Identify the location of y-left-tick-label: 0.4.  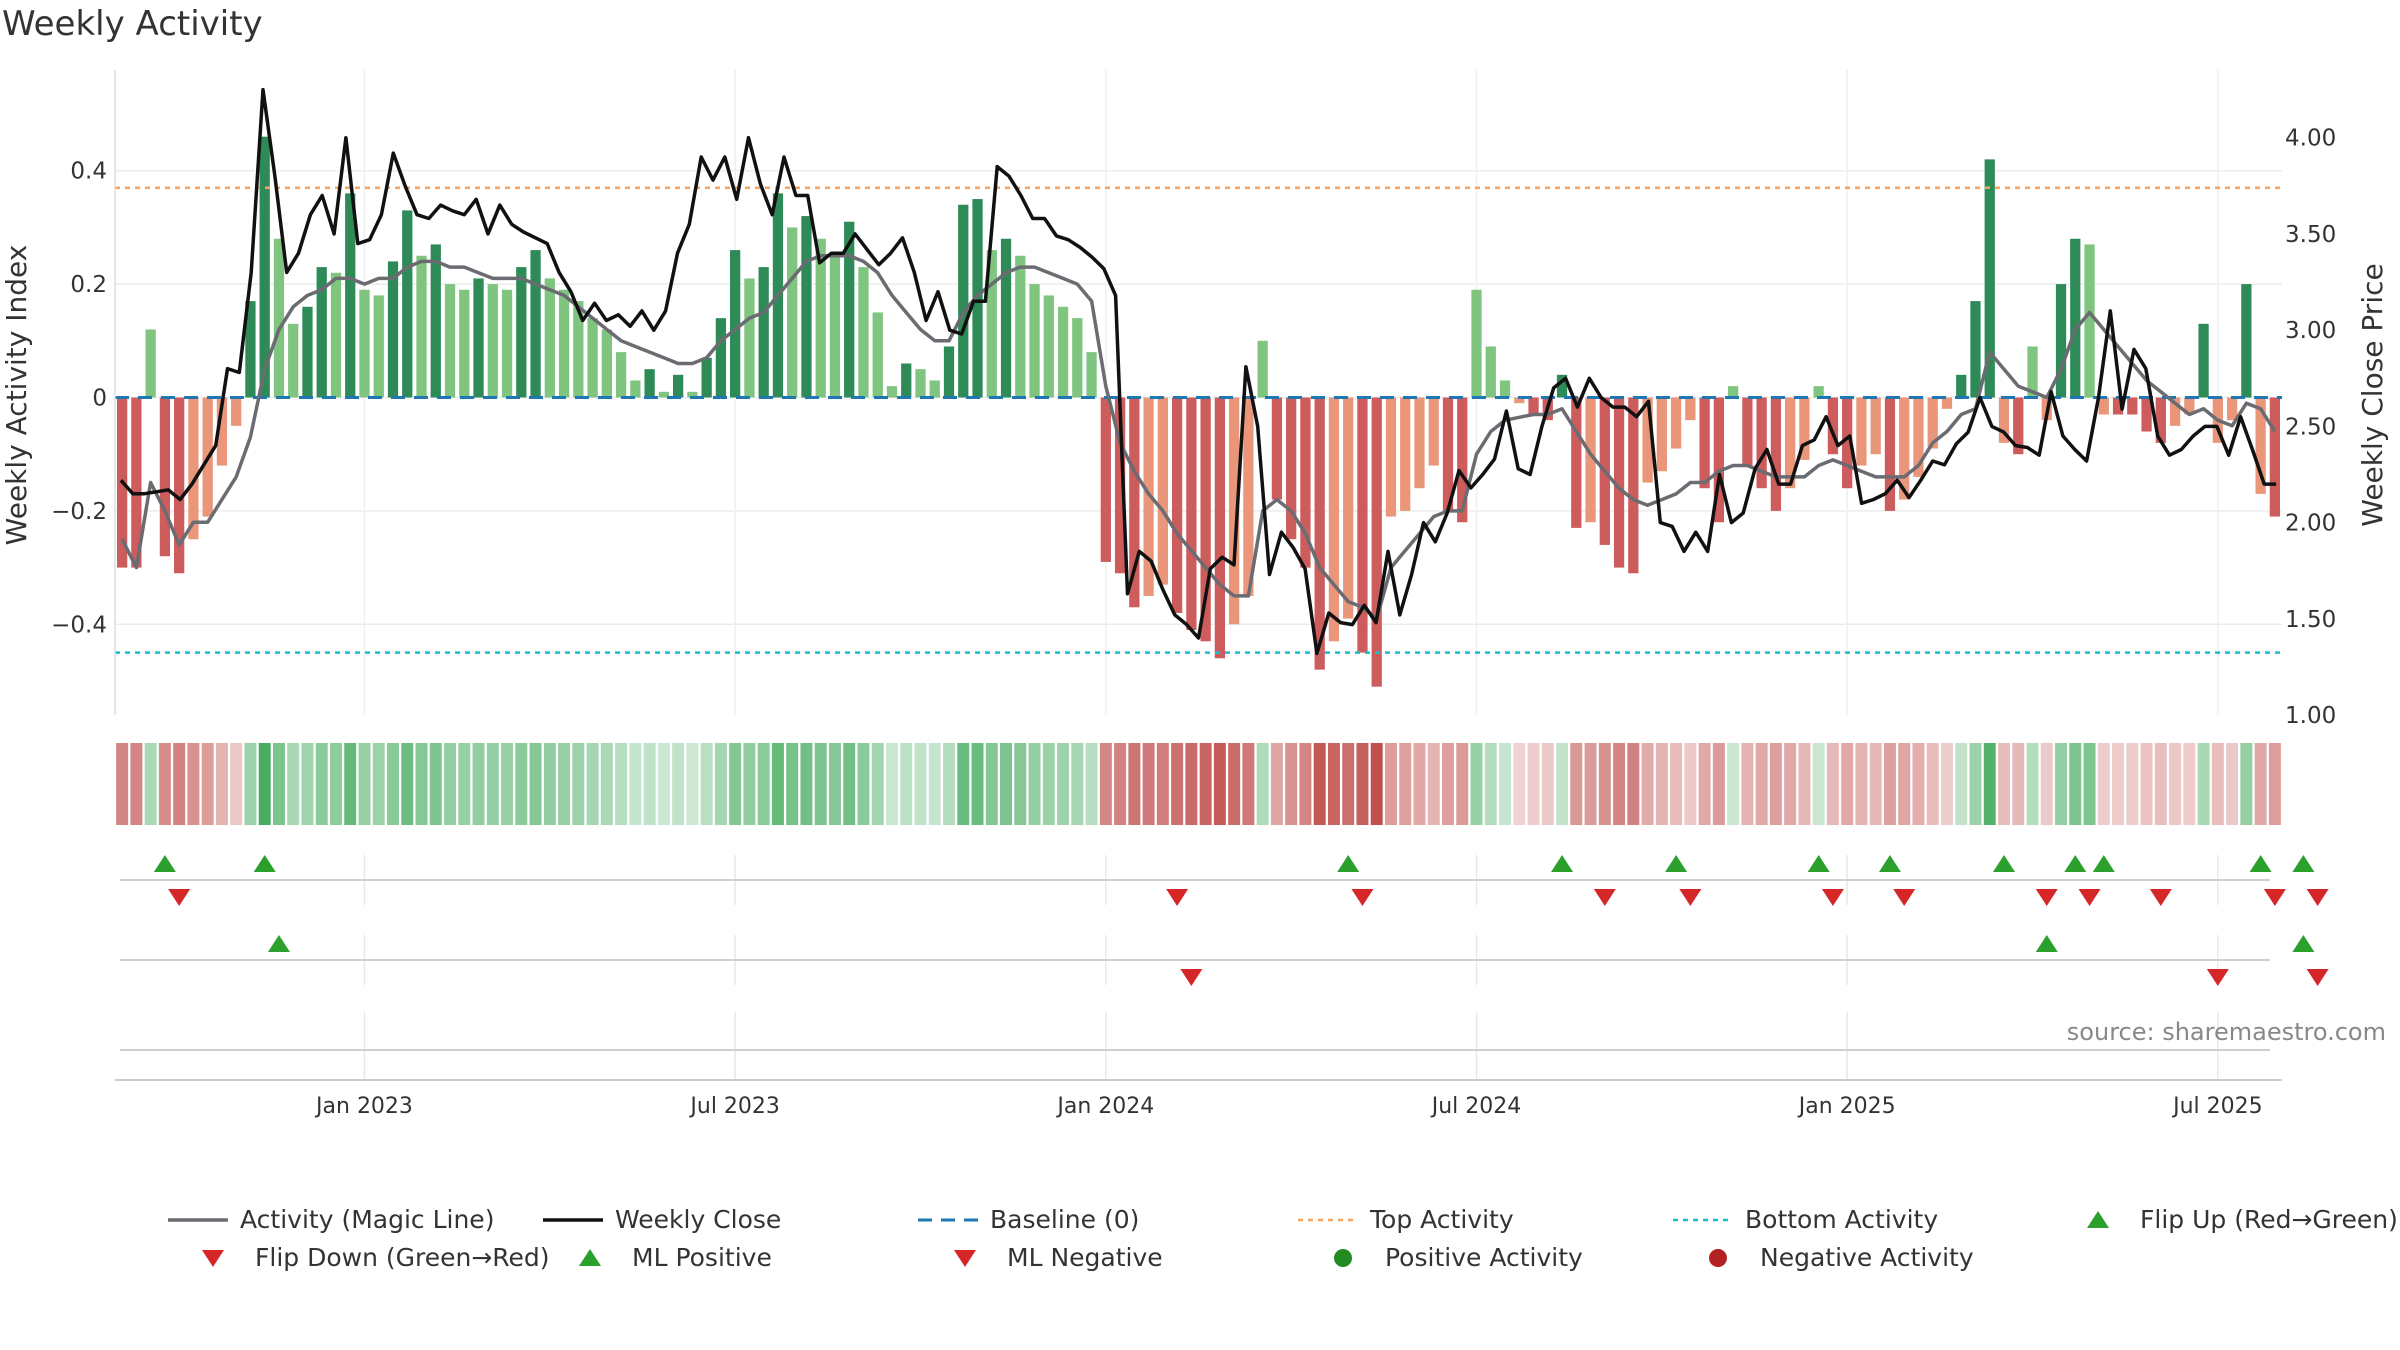
(88, 172).